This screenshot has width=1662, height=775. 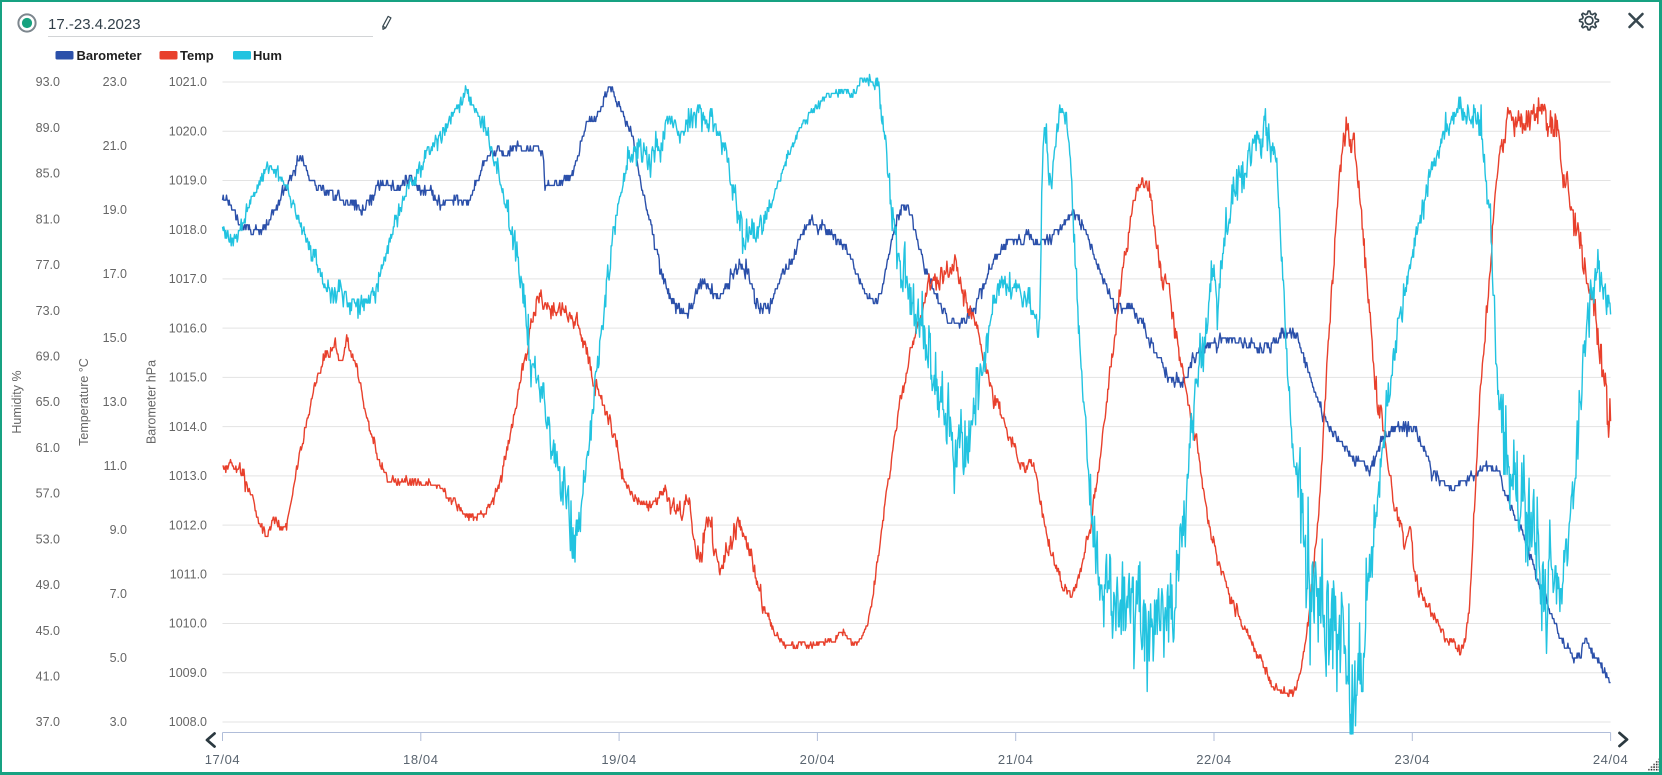 What do you see at coordinates (188, 328) in the screenshot?
I see `svg-text: 1016.0` at bounding box center [188, 328].